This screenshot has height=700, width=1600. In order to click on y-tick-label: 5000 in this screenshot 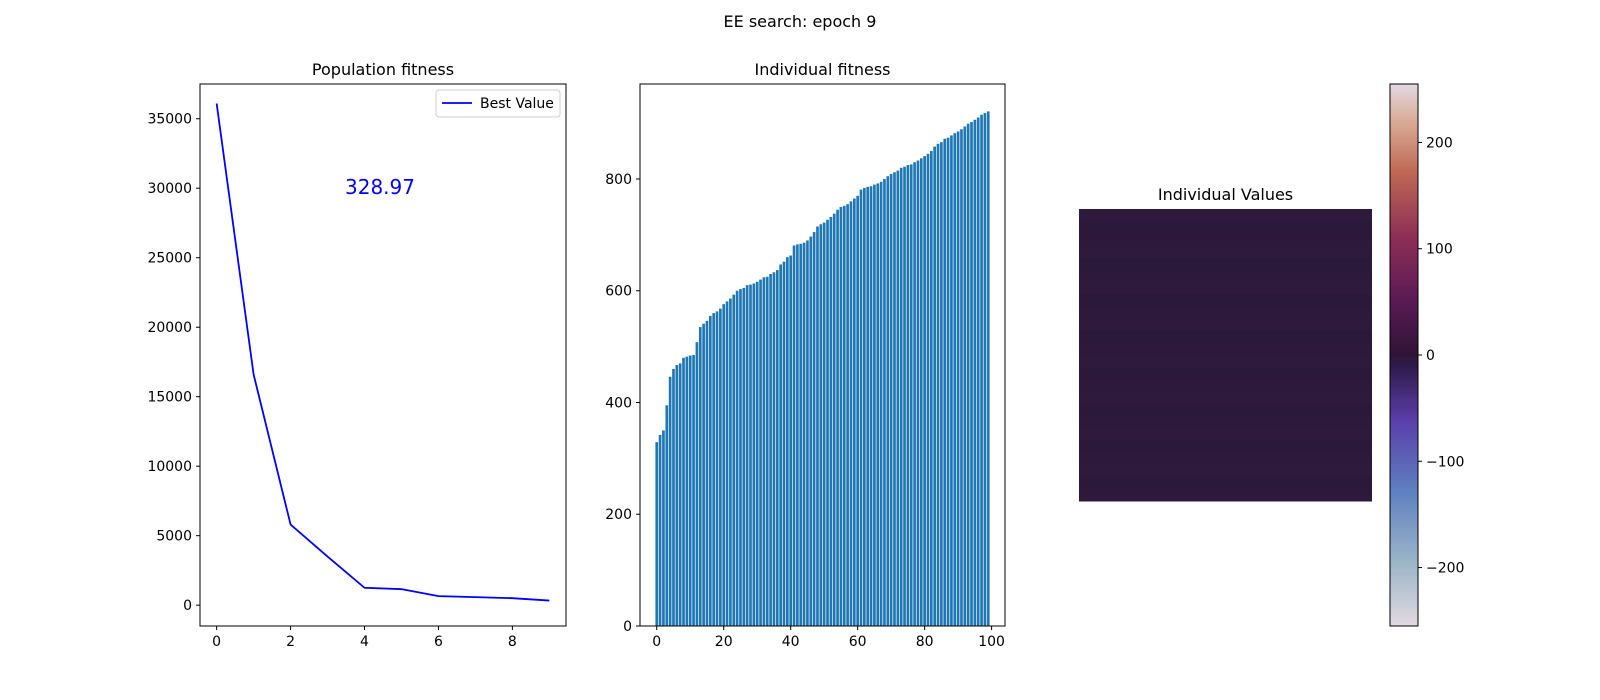, I will do `click(174, 537)`.